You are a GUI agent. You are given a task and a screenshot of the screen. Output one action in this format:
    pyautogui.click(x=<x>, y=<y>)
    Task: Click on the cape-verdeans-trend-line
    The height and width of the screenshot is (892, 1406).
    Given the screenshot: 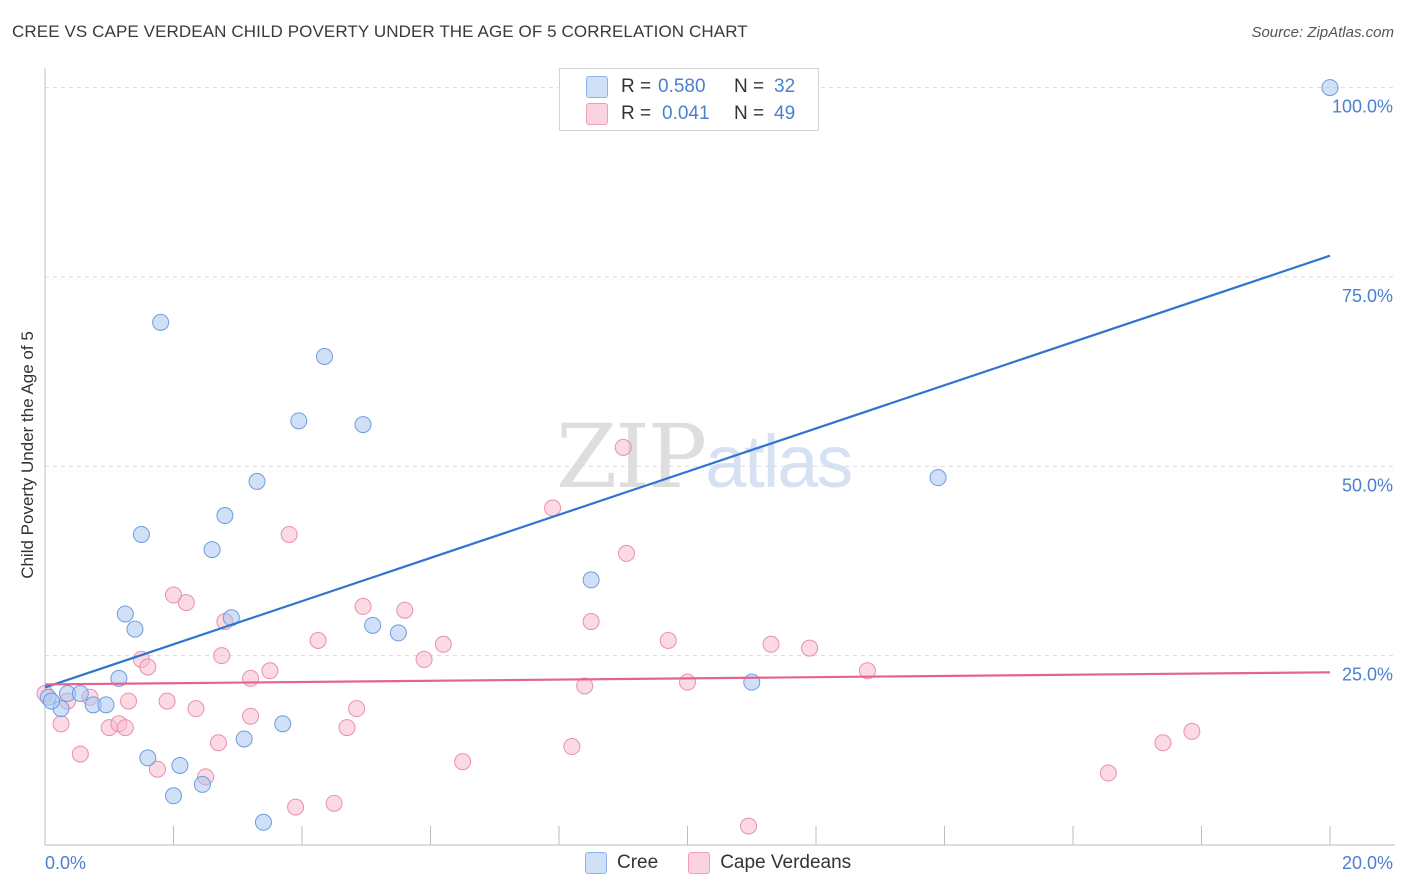 What is the action you would take?
    pyautogui.click(x=687, y=678)
    